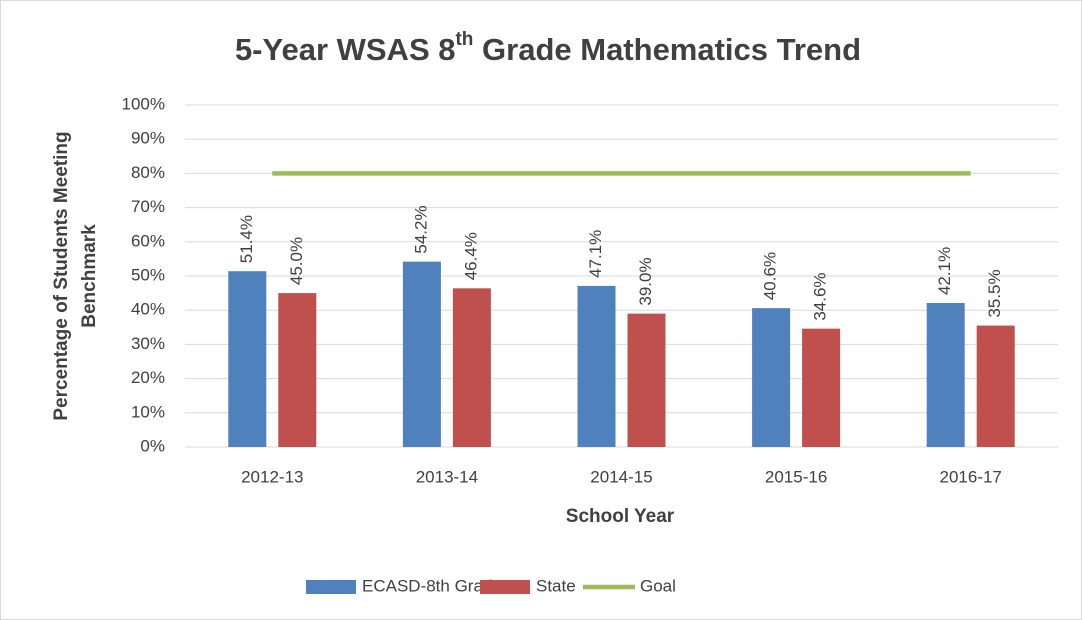 This screenshot has height=620, width=1082. I want to click on x-tick-label: 2013-14, so click(447, 476).